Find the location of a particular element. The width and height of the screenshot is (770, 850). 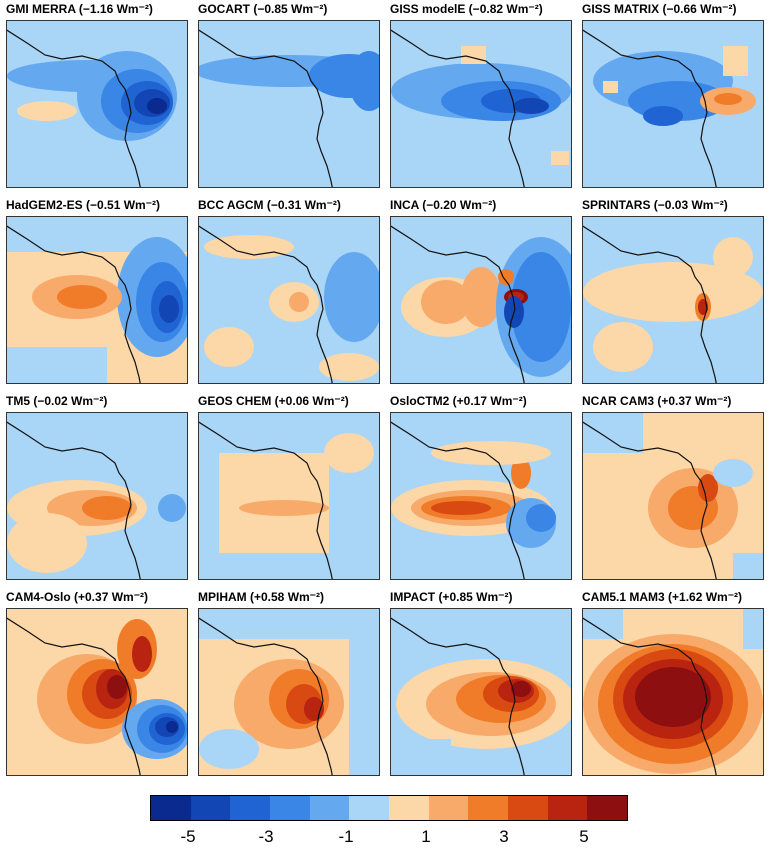

map-panel: GOCART (−0.85 Wm⁻²) is located at coordinates (289, 95).